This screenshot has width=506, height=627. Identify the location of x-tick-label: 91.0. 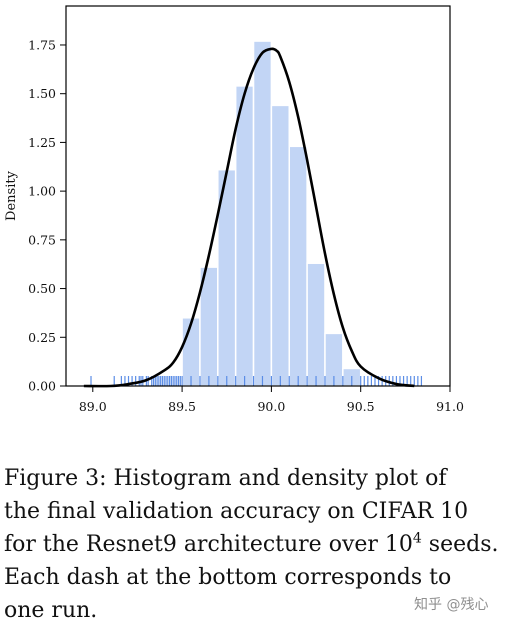
(450, 406).